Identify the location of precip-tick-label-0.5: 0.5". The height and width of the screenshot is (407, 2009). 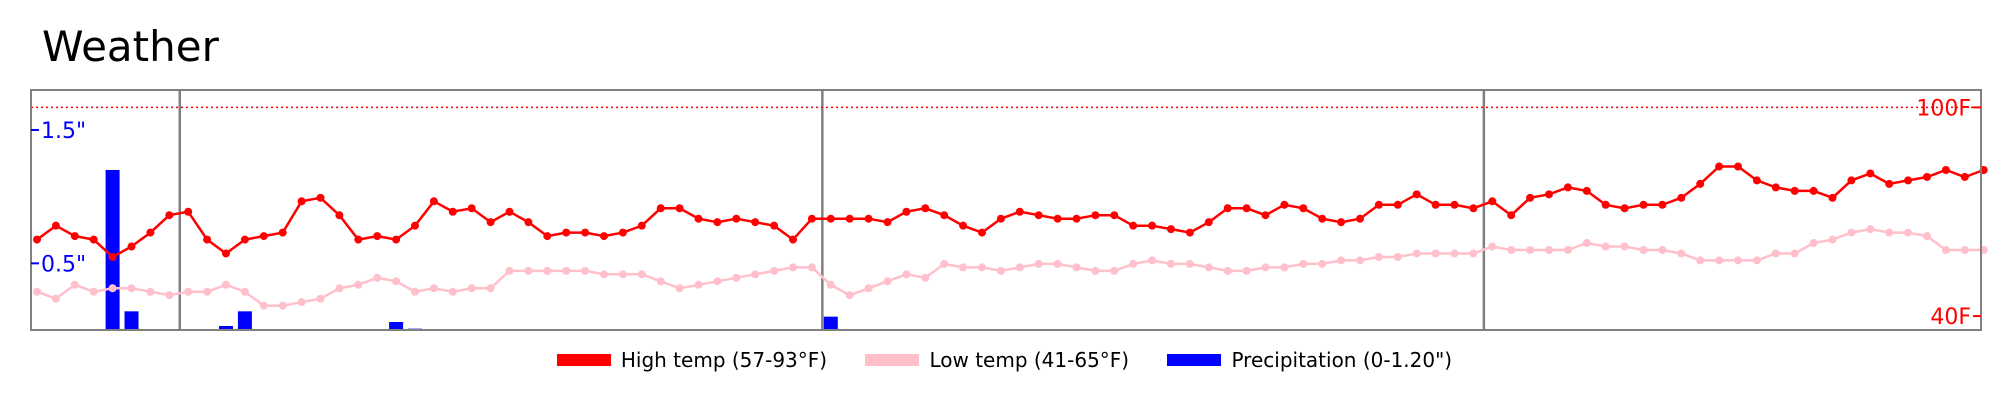
(63, 264).